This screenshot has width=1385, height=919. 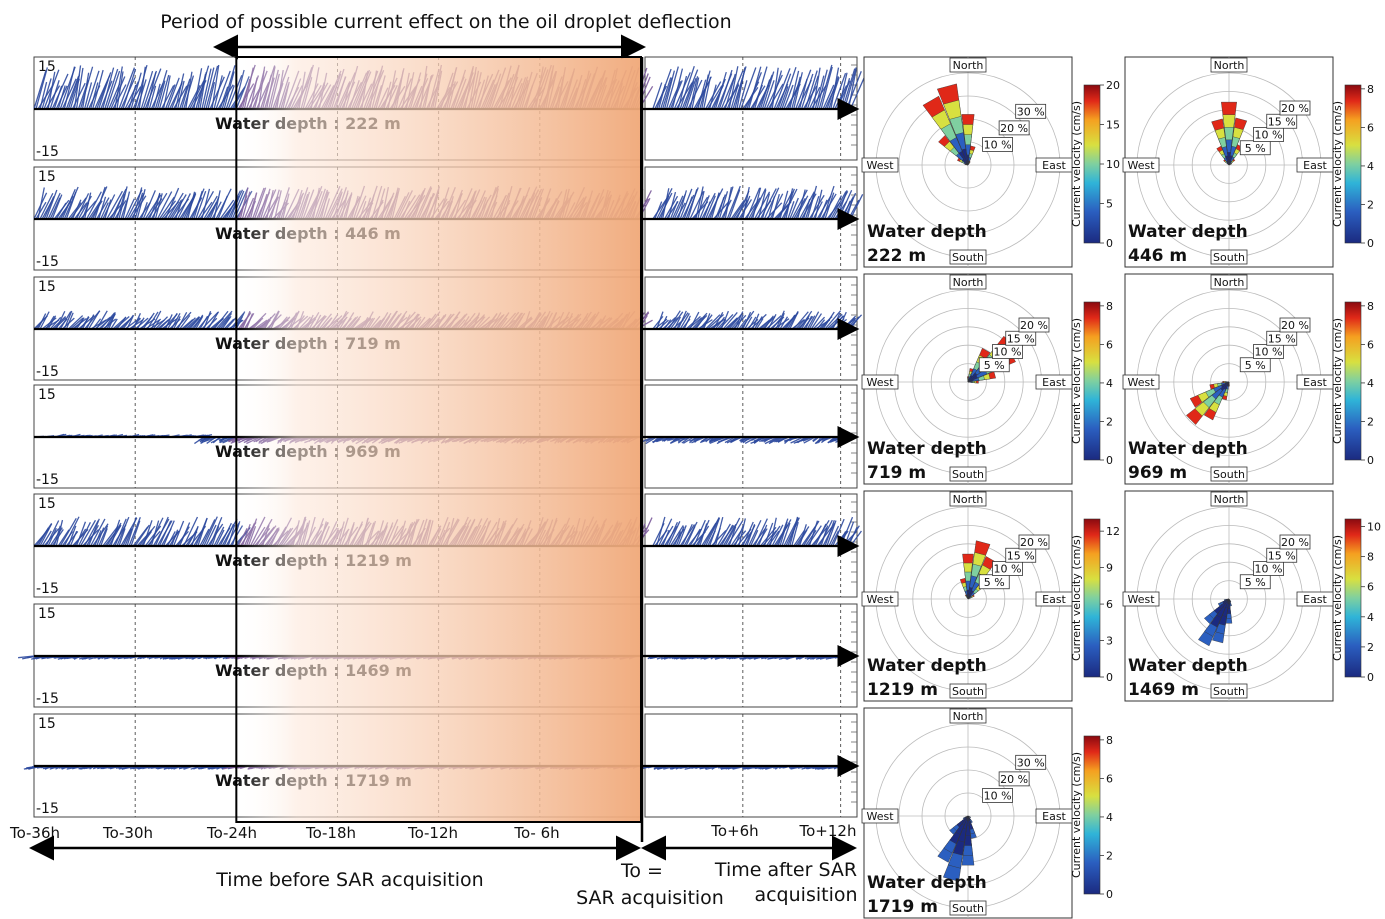 I want to click on colorbar-tick-label: 9, so click(x=1109, y=568).